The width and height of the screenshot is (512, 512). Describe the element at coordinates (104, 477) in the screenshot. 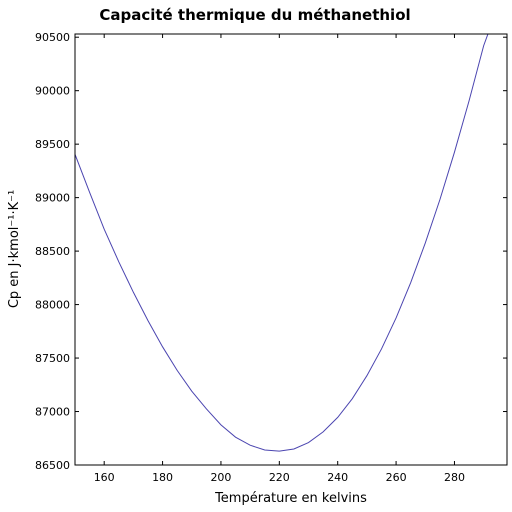

I see `x-tick-label: 160` at that location.